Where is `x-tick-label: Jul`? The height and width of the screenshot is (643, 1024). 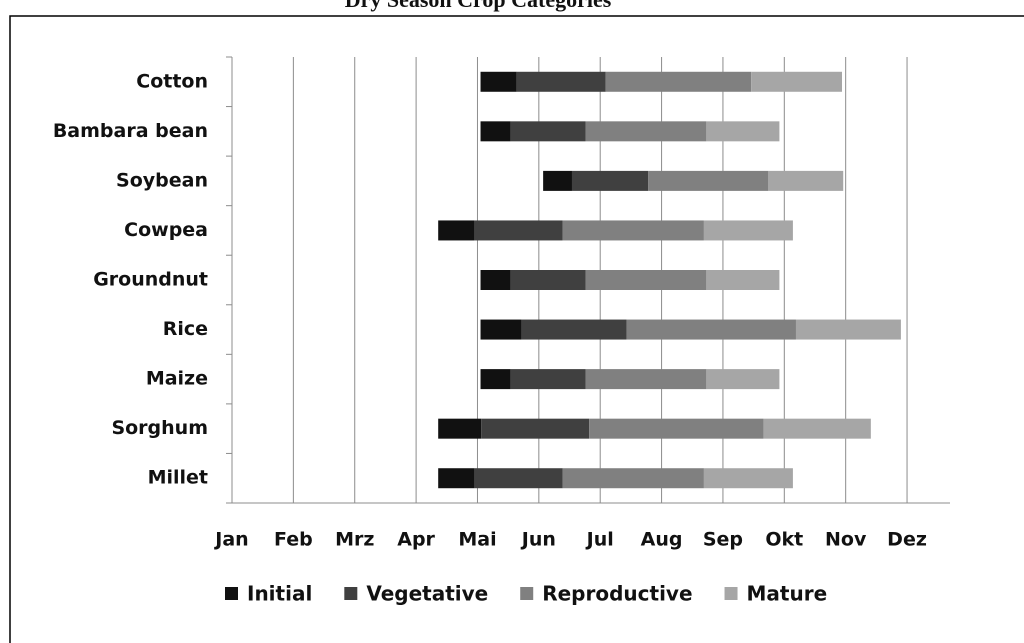 x-tick-label: Jul is located at coordinates (599, 540).